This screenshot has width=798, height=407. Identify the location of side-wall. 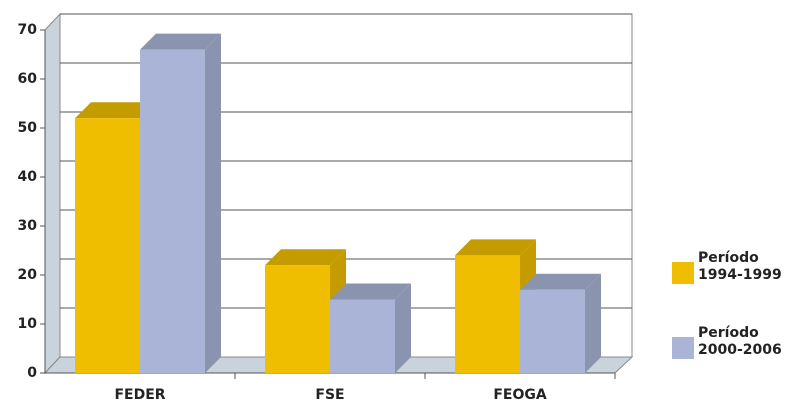
(52, 193).